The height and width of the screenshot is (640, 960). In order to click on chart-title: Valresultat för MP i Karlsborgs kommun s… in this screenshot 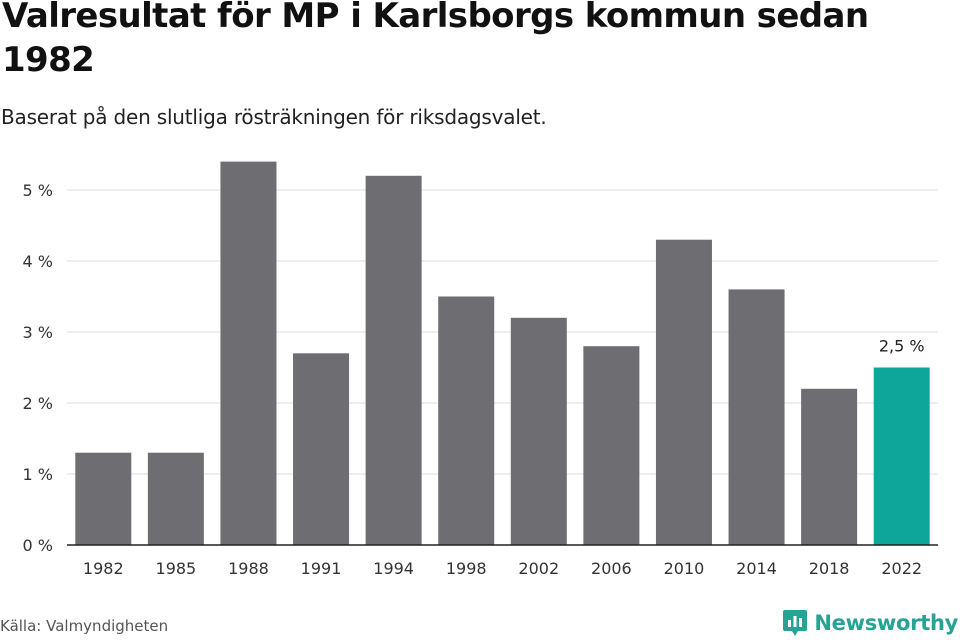, I will do `click(435, 40)`.